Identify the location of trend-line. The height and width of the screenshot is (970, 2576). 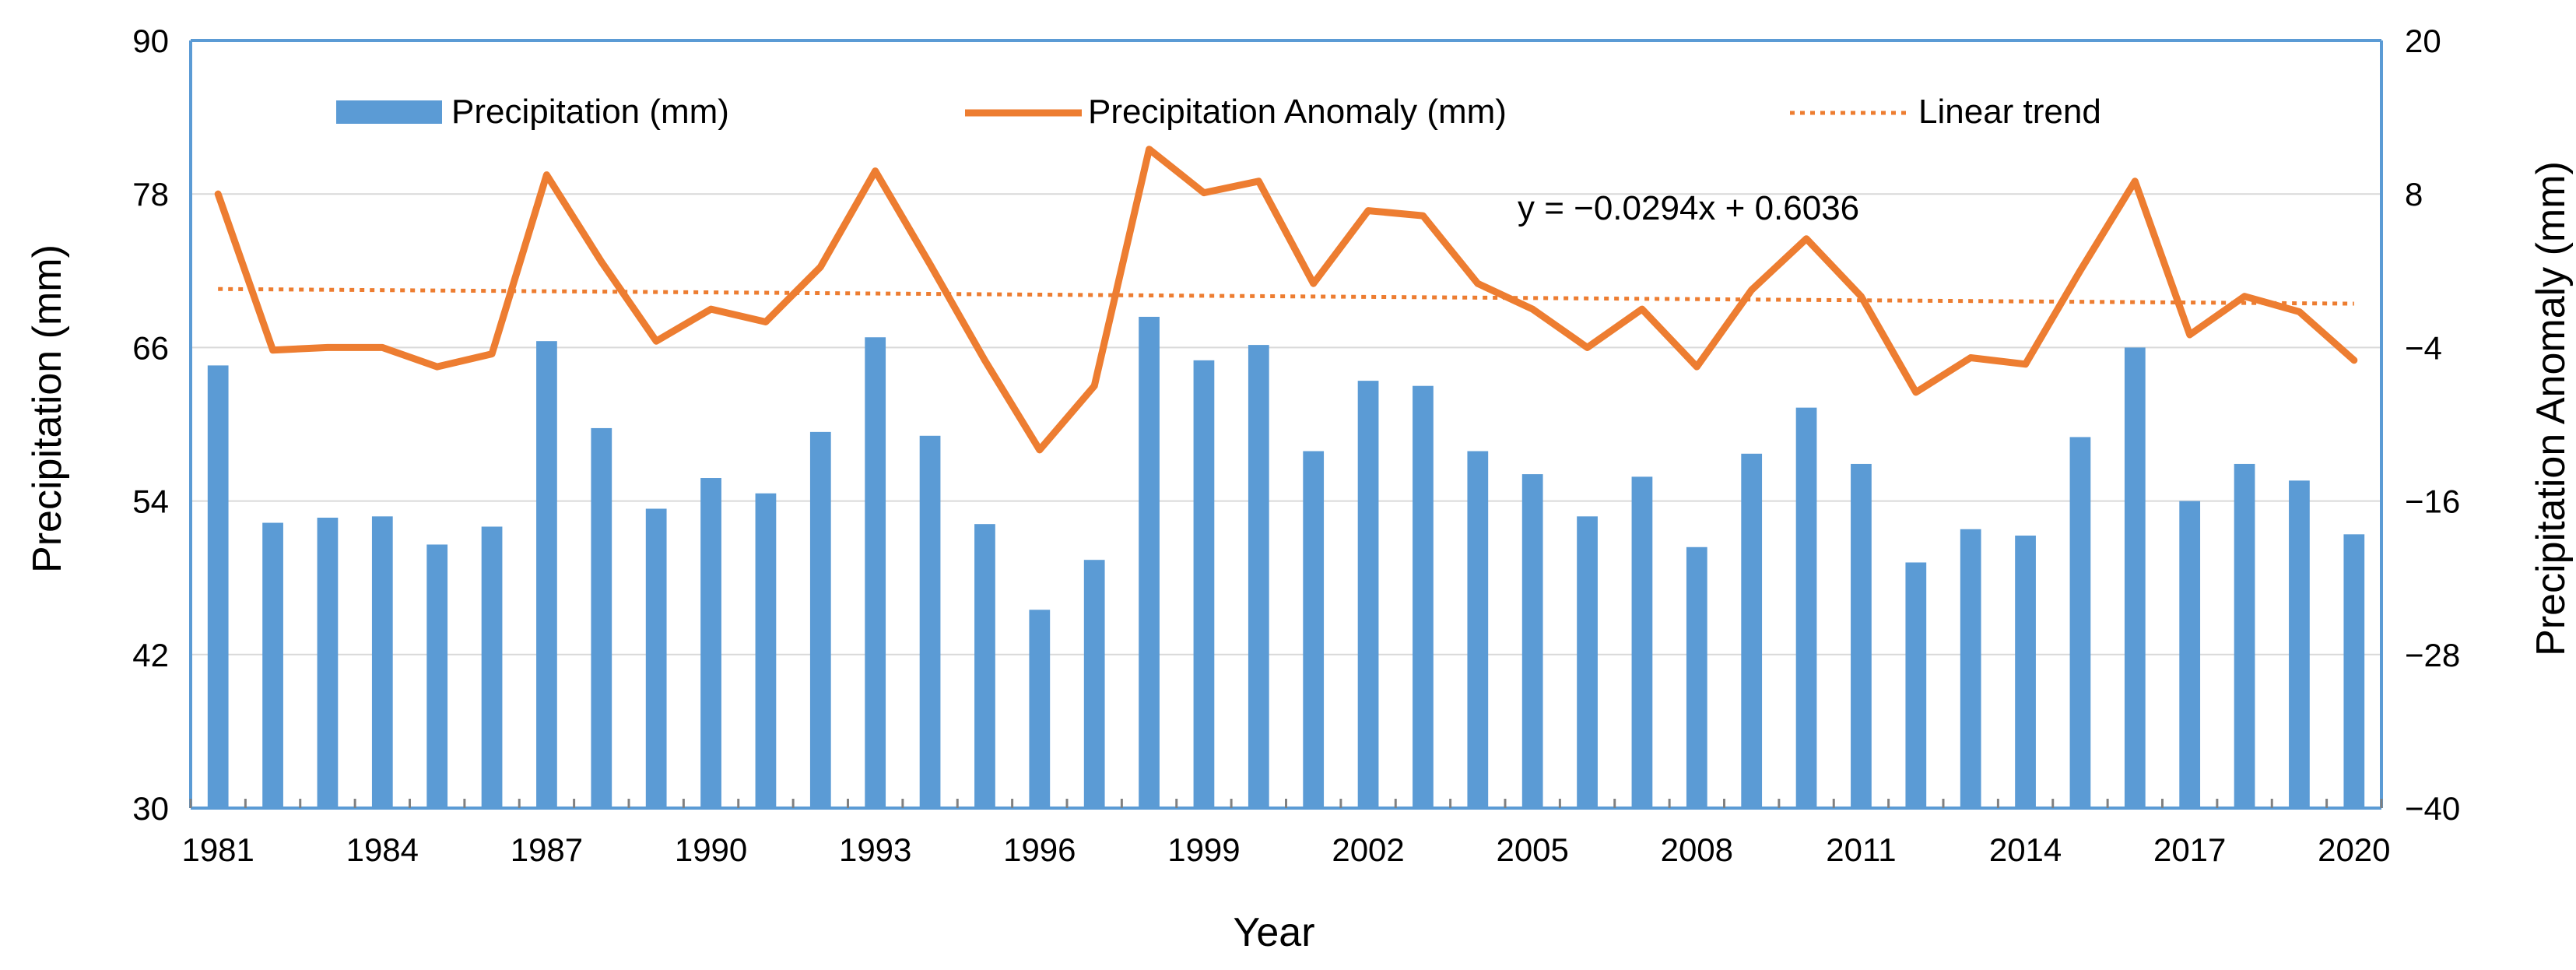
(1286, 296).